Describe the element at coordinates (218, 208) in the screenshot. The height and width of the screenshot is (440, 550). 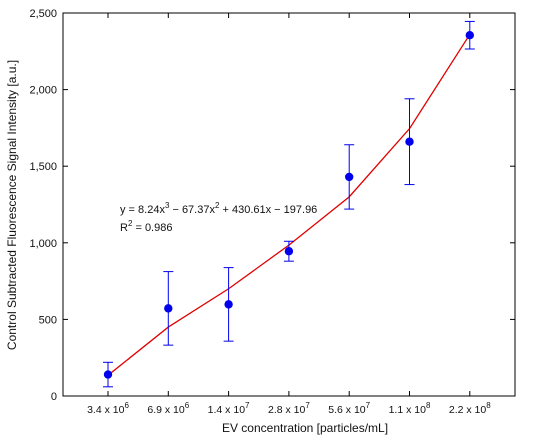
I see `equation-text: y = 8.24x3 − 67.37x2 + 430.61x − 197.96` at that location.